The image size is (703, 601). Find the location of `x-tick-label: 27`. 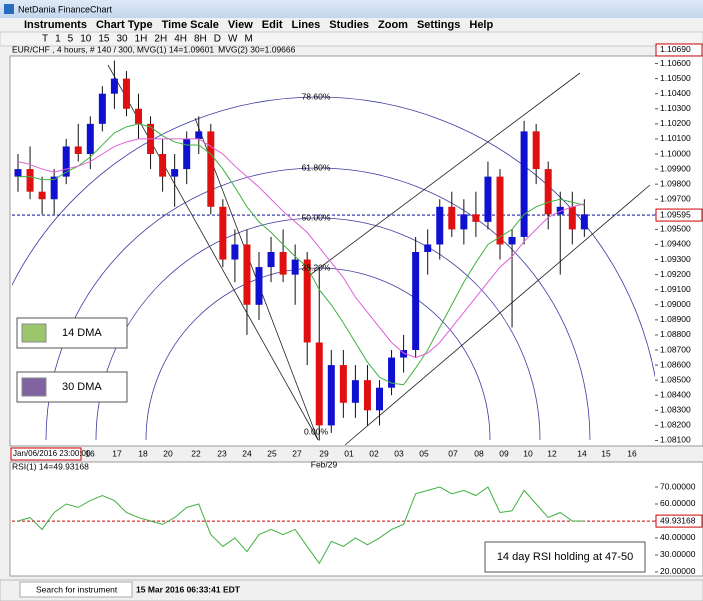

x-tick-label: 27 is located at coordinates (297, 453).